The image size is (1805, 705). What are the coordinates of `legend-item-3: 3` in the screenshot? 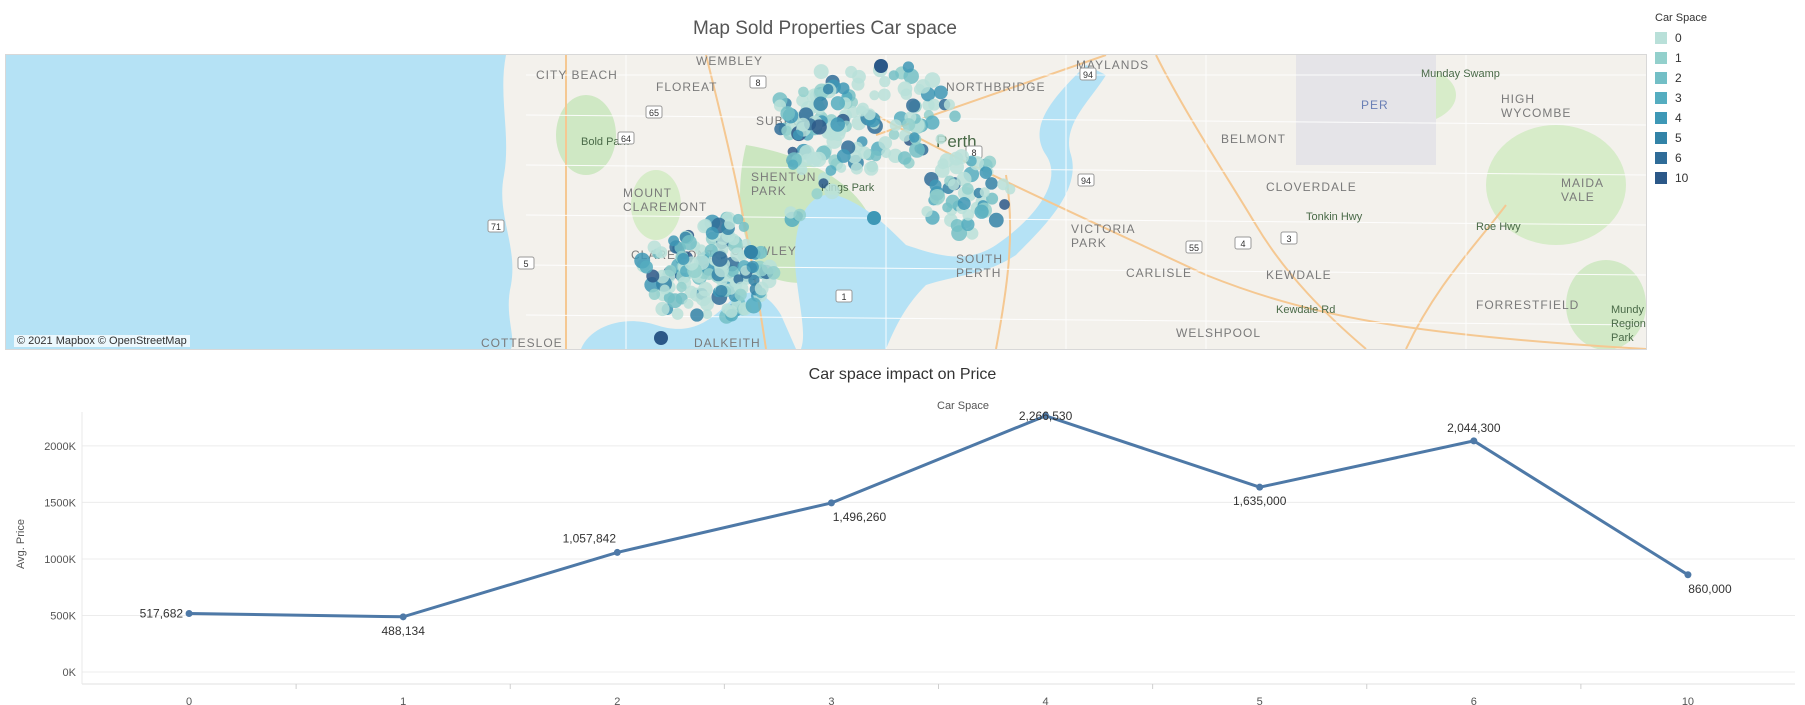 It's located at (1681, 98).